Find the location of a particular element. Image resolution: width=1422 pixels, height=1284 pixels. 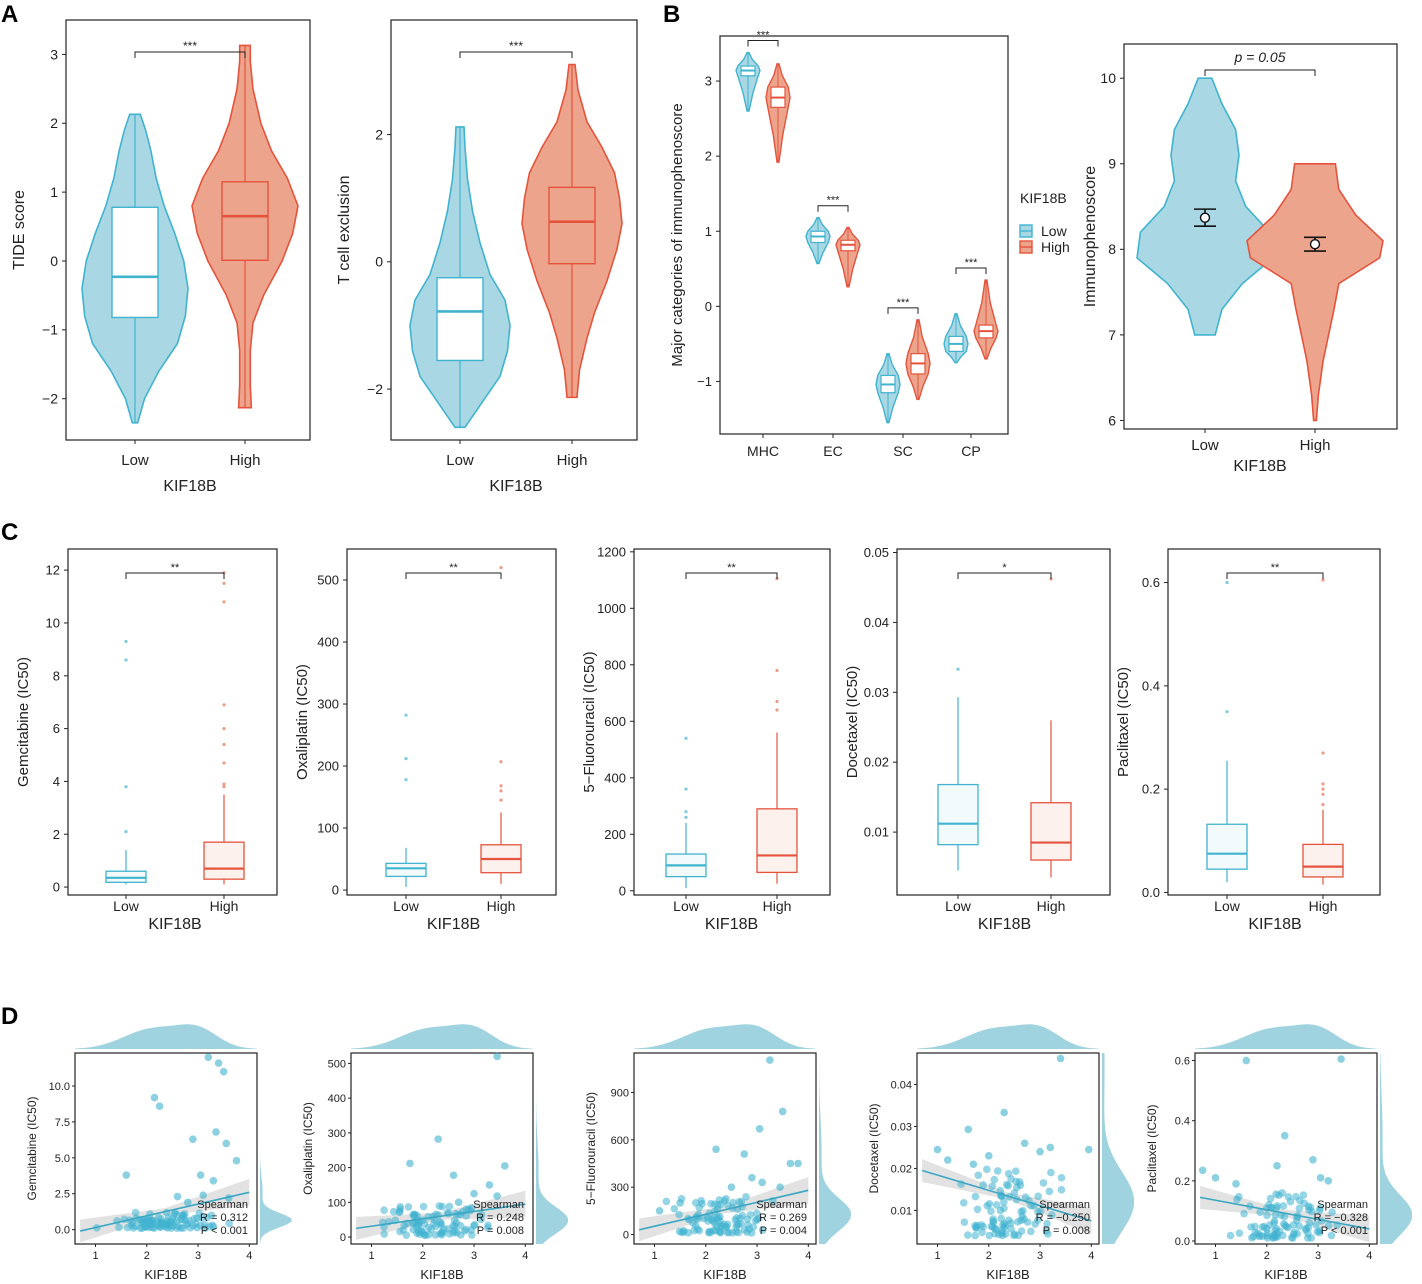

C4-x-axis-title: KIF18B is located at coordinates (1004, 924).